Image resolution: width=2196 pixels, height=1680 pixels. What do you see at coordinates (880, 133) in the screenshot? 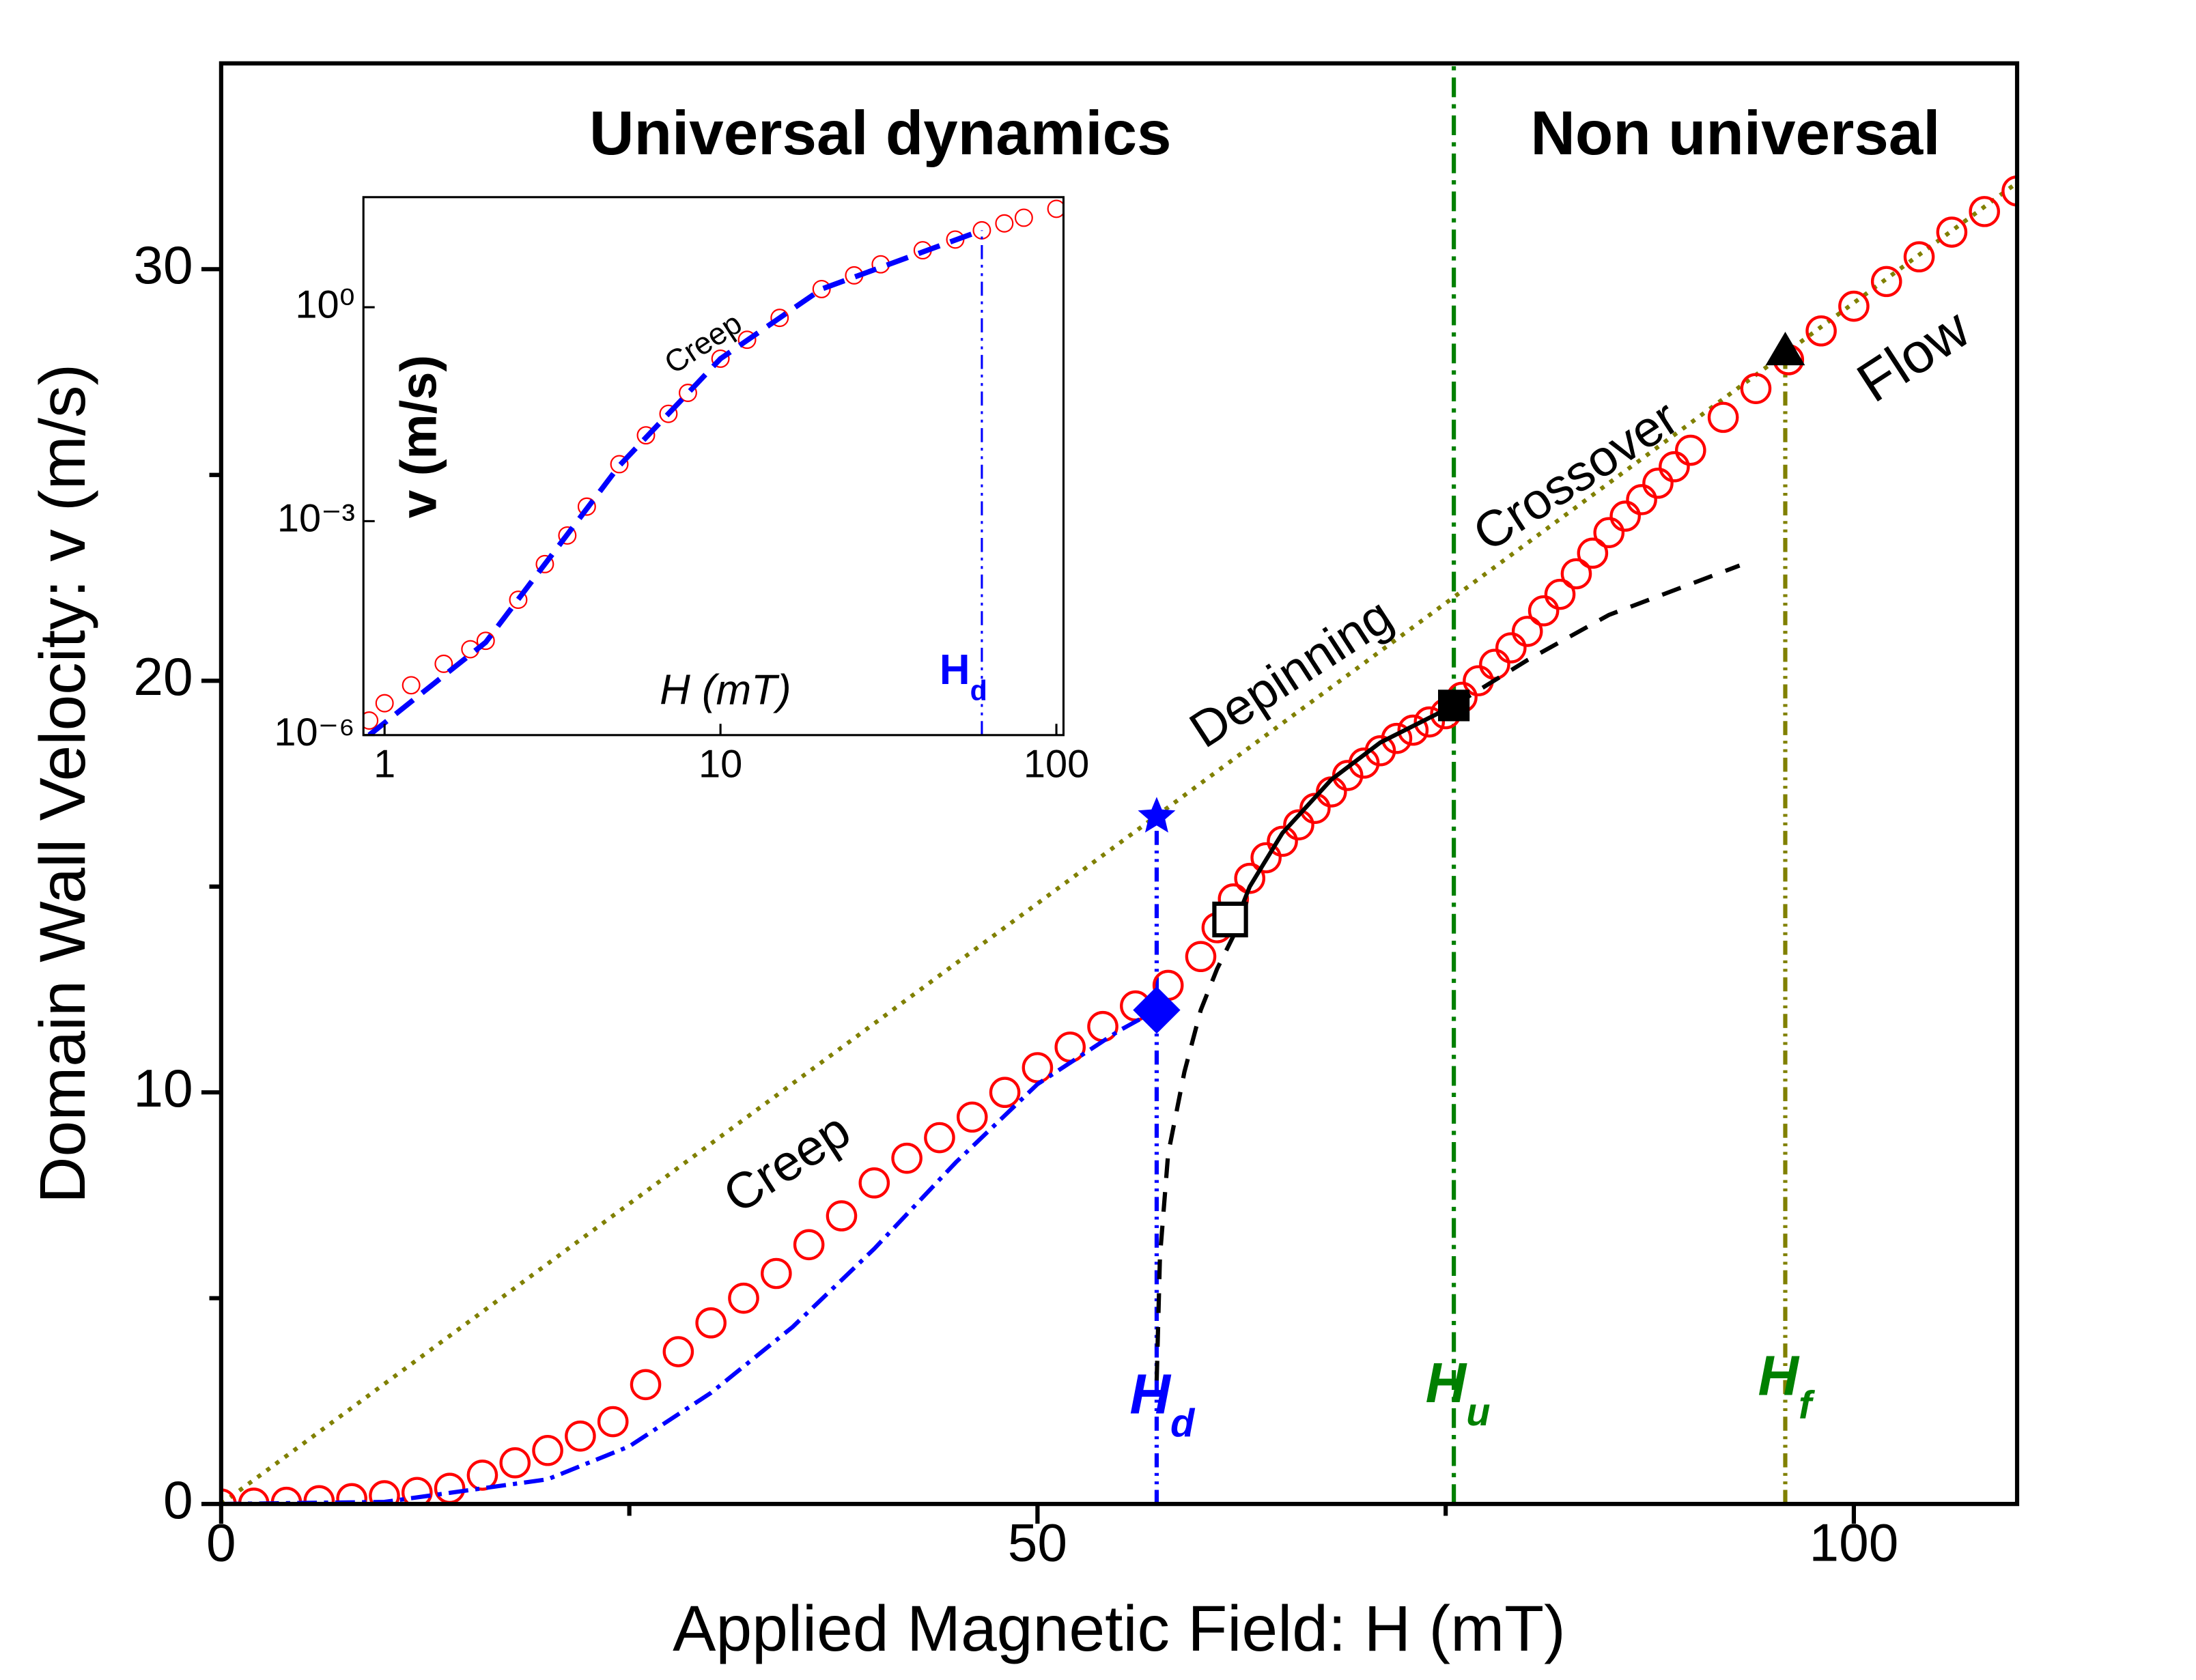
I see `annotation: Universal dynamics` at bounding box center [880, 133].